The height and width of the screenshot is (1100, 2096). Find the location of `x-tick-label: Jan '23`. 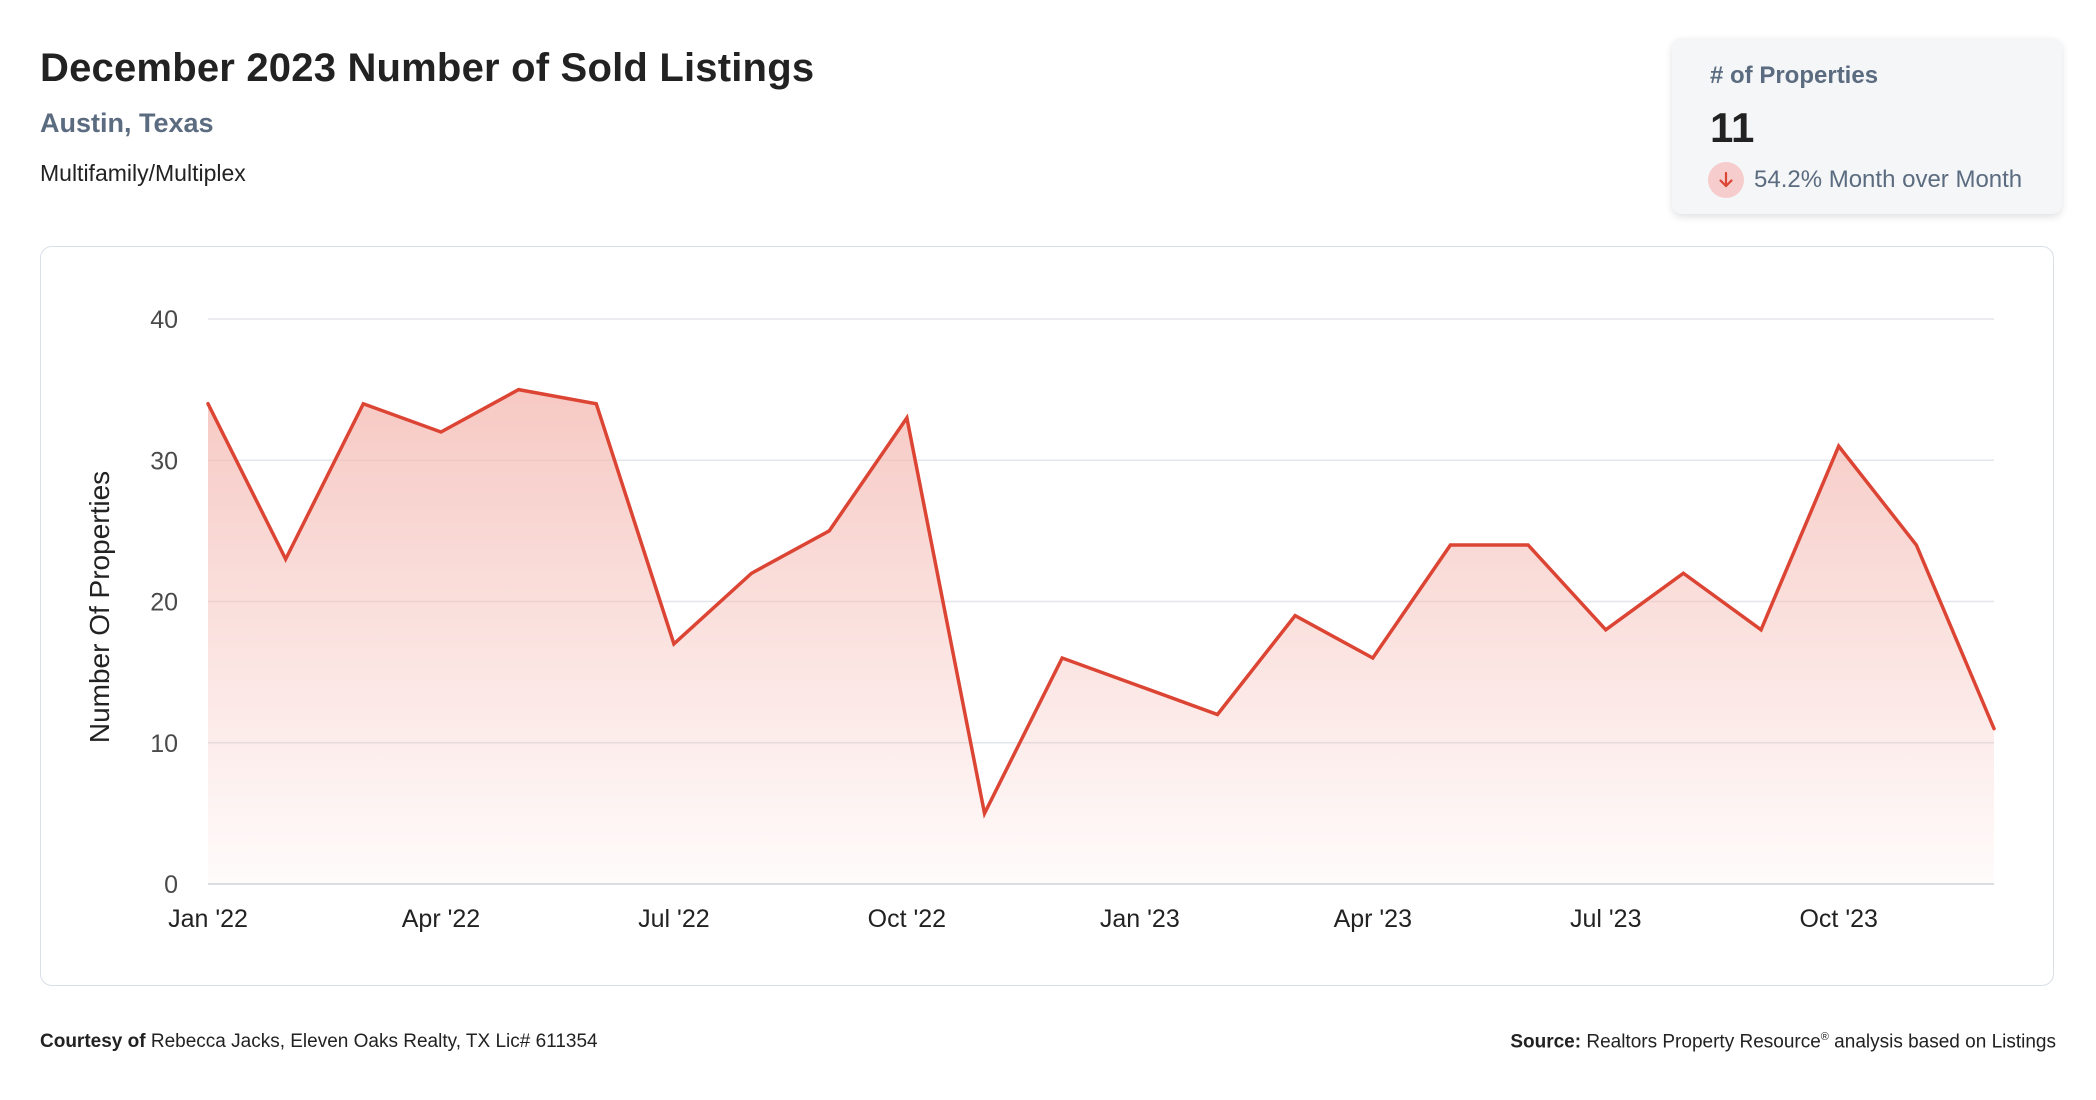

x-tick-label: Jan '23 is located at coordinates (1140, 919).